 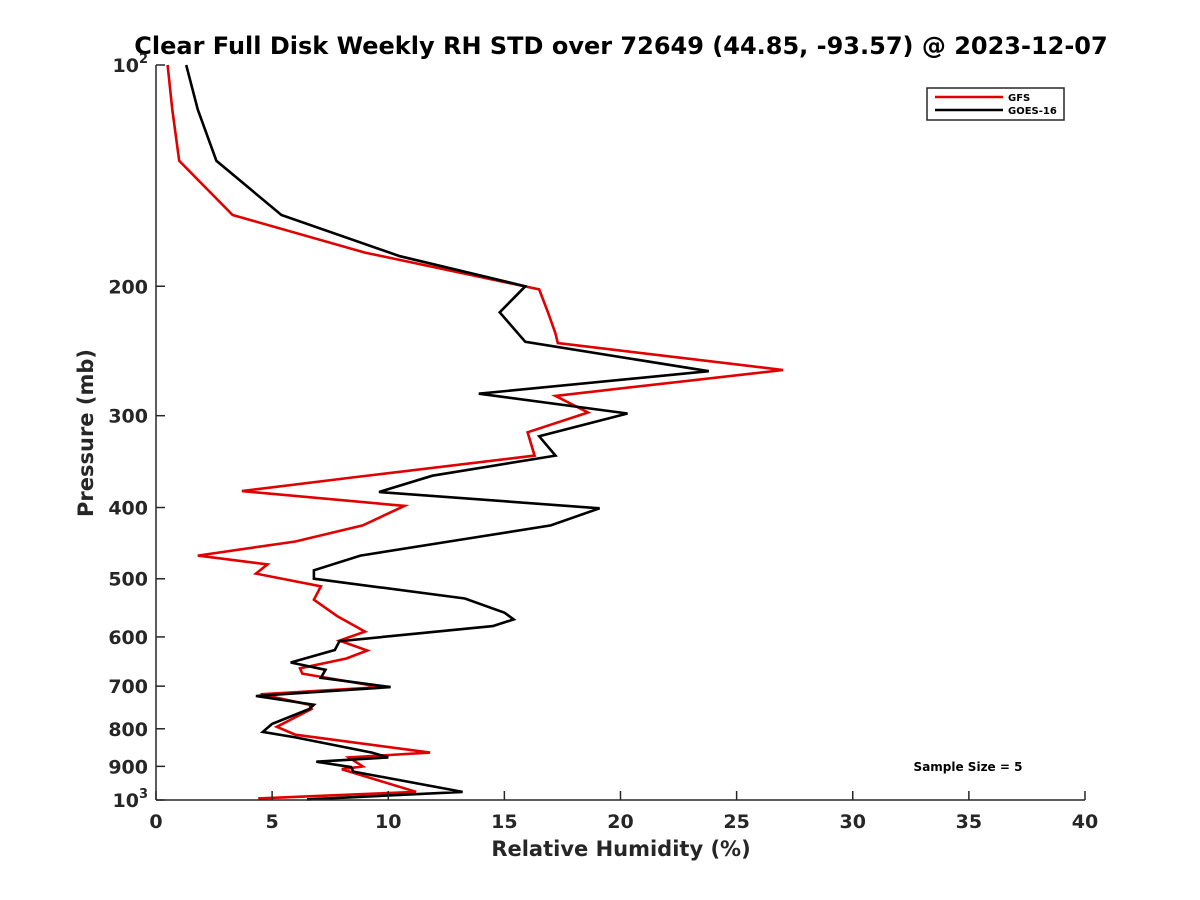 What do you see at coordinates (128, 417) in the screenshot?
I see `y-tick-label: 300` at bounding box center [128, 417].